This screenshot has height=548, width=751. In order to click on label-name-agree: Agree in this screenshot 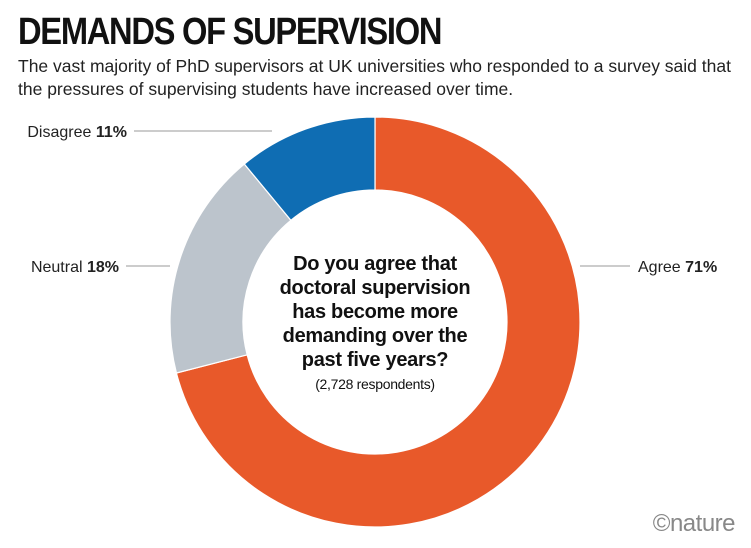, I will do `click(661, 267)`.